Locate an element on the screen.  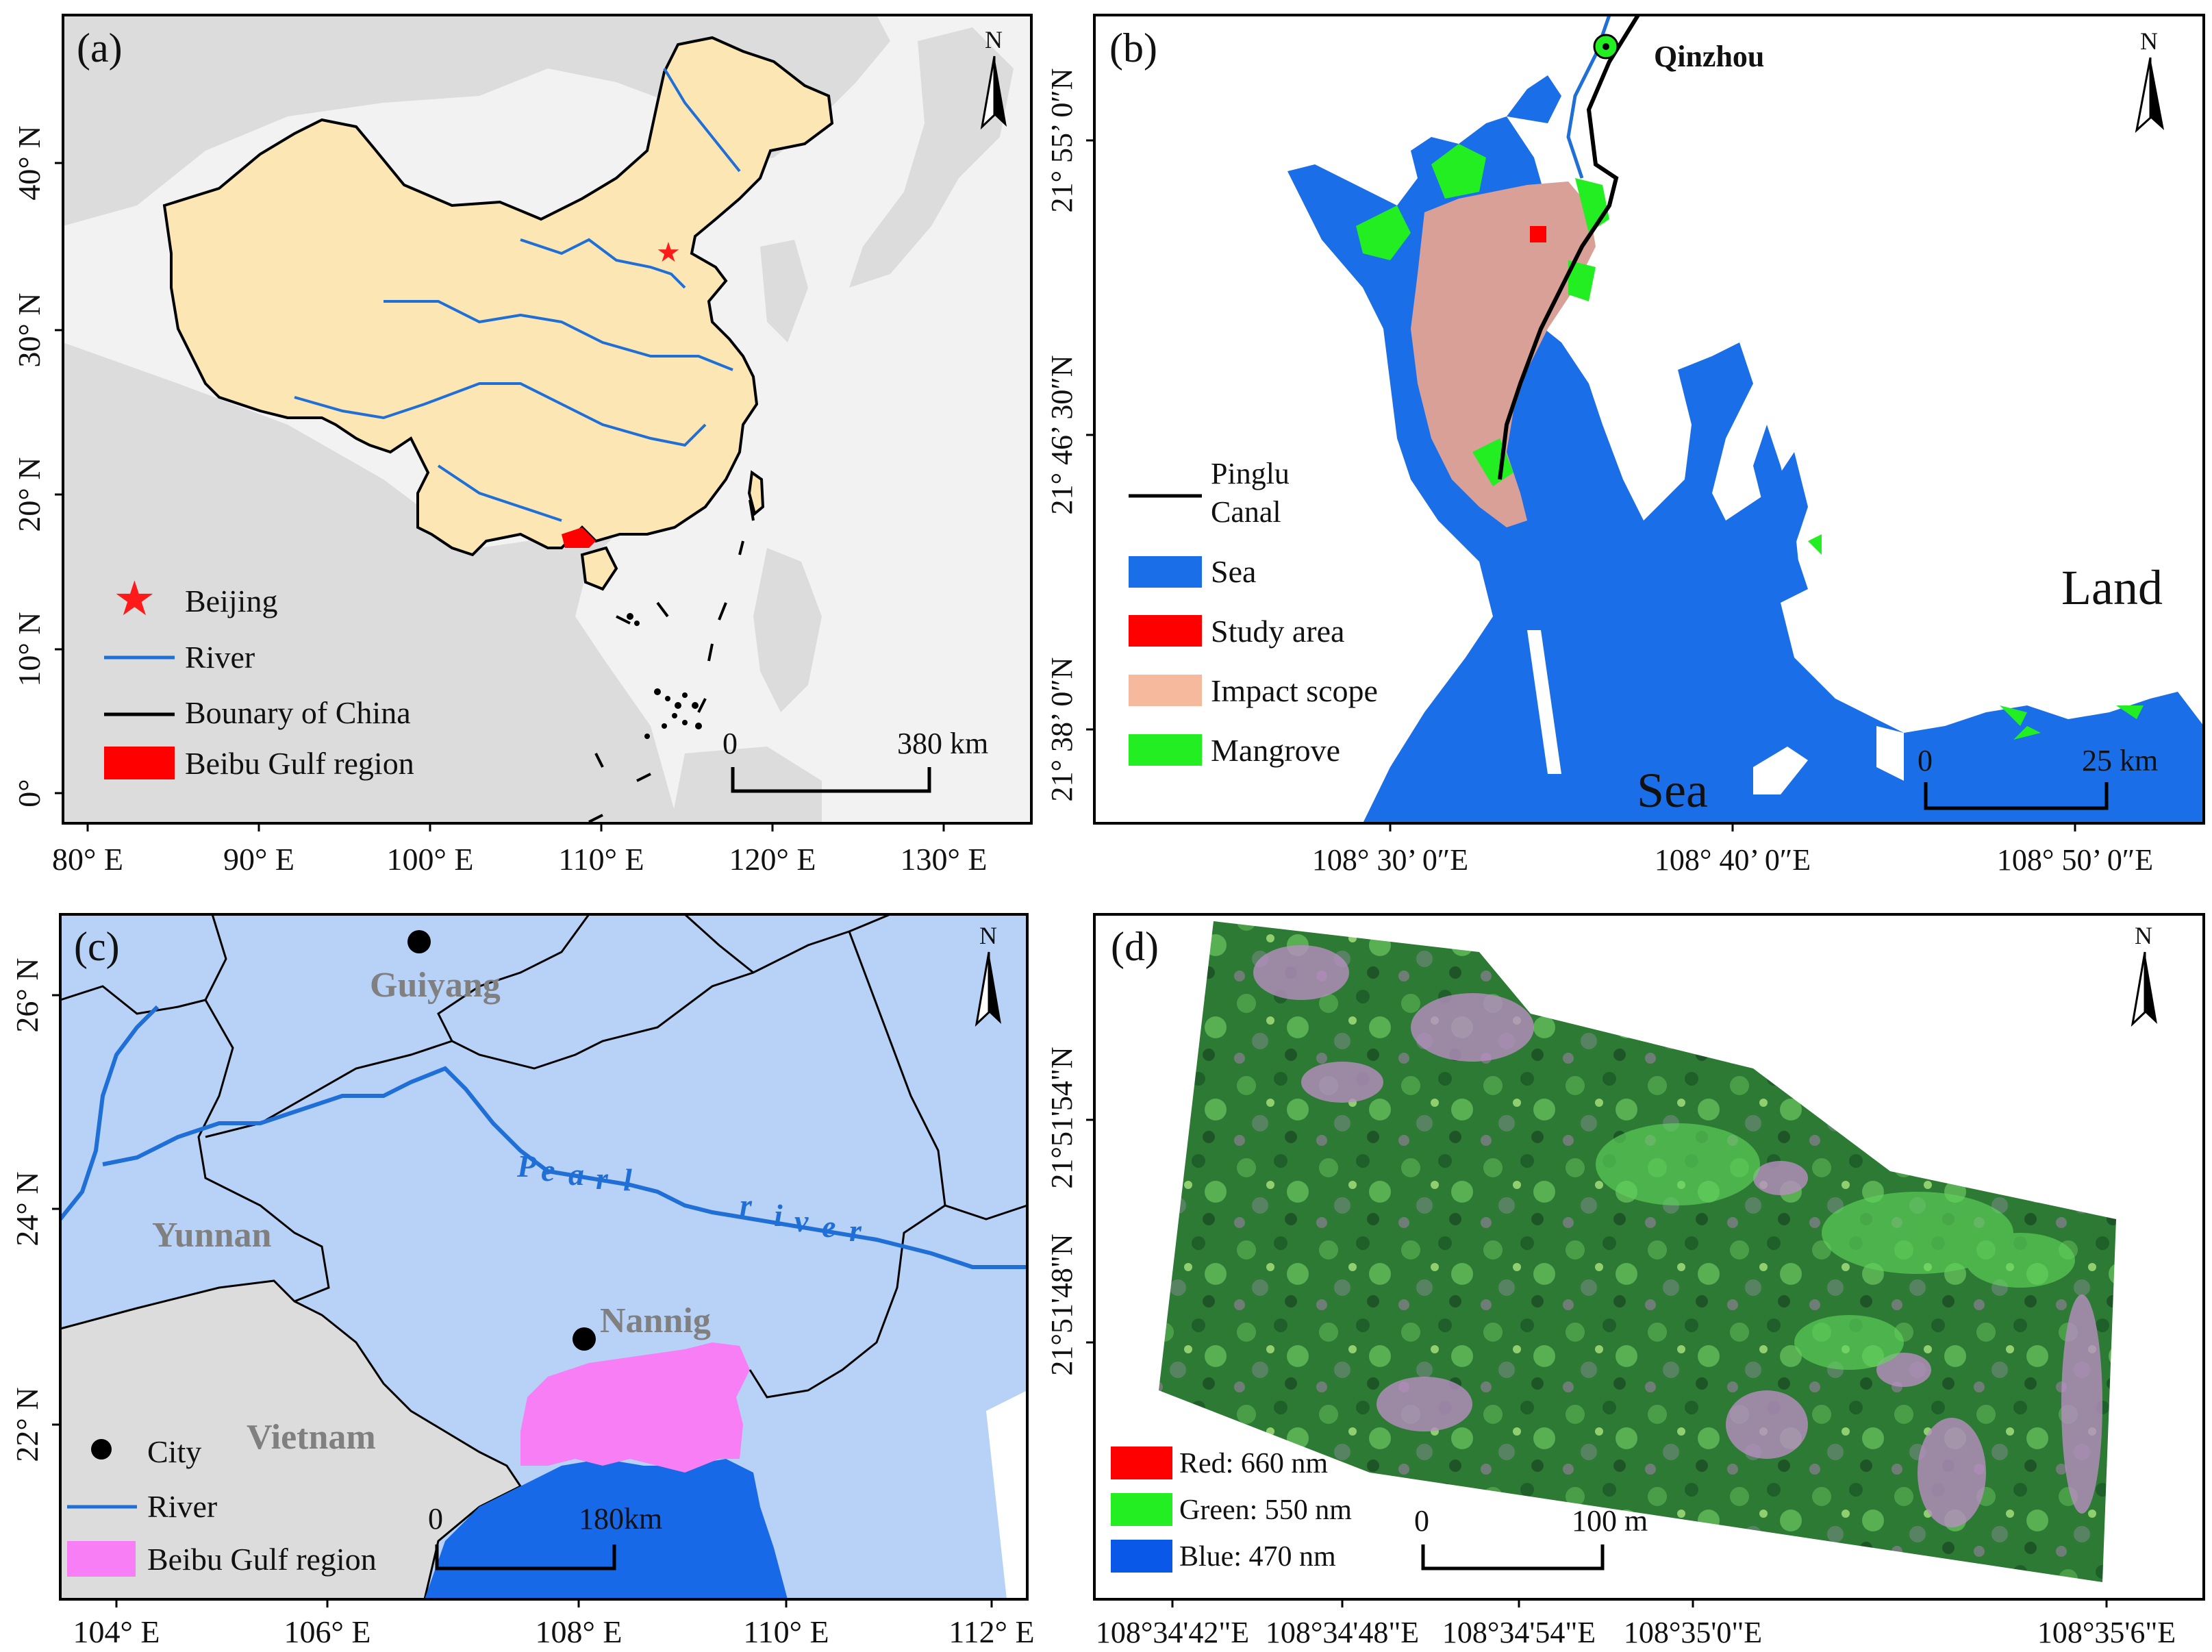
svg-text: i is located at coordinates (778, 1215).